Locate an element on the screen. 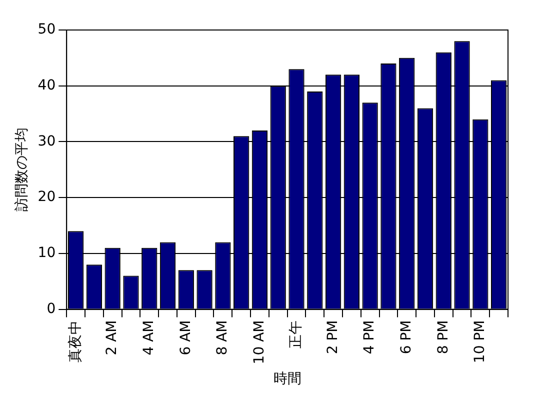  x-tick-label: 2 PM is located at coordinates (332, 337).